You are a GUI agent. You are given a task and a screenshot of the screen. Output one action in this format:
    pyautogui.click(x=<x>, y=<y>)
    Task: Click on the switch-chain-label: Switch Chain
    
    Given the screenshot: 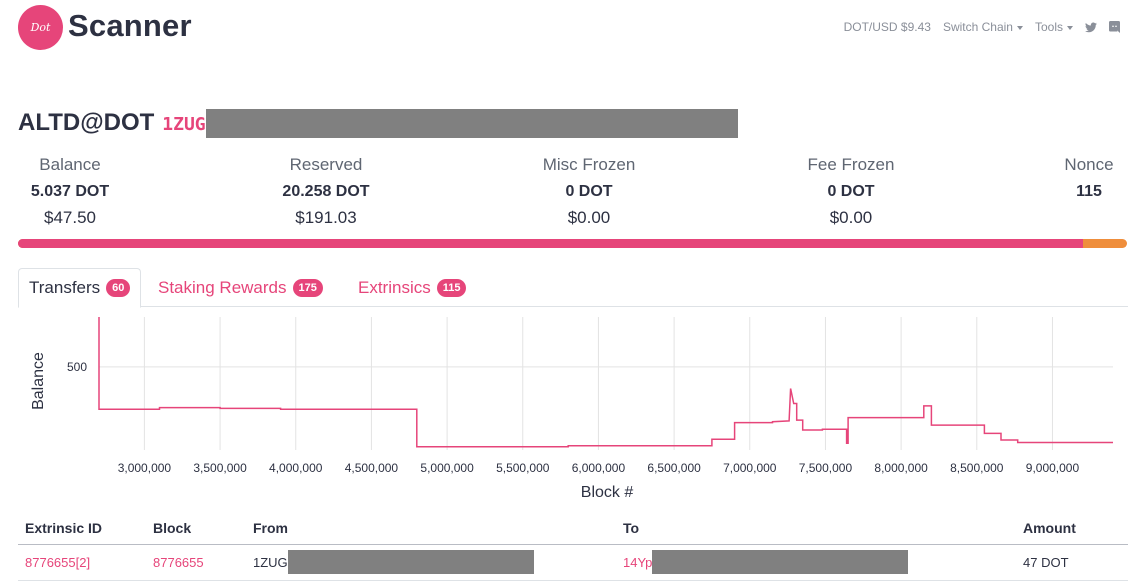 What is the action you would take?
    pyautogui.click(x=977, y=27)
    